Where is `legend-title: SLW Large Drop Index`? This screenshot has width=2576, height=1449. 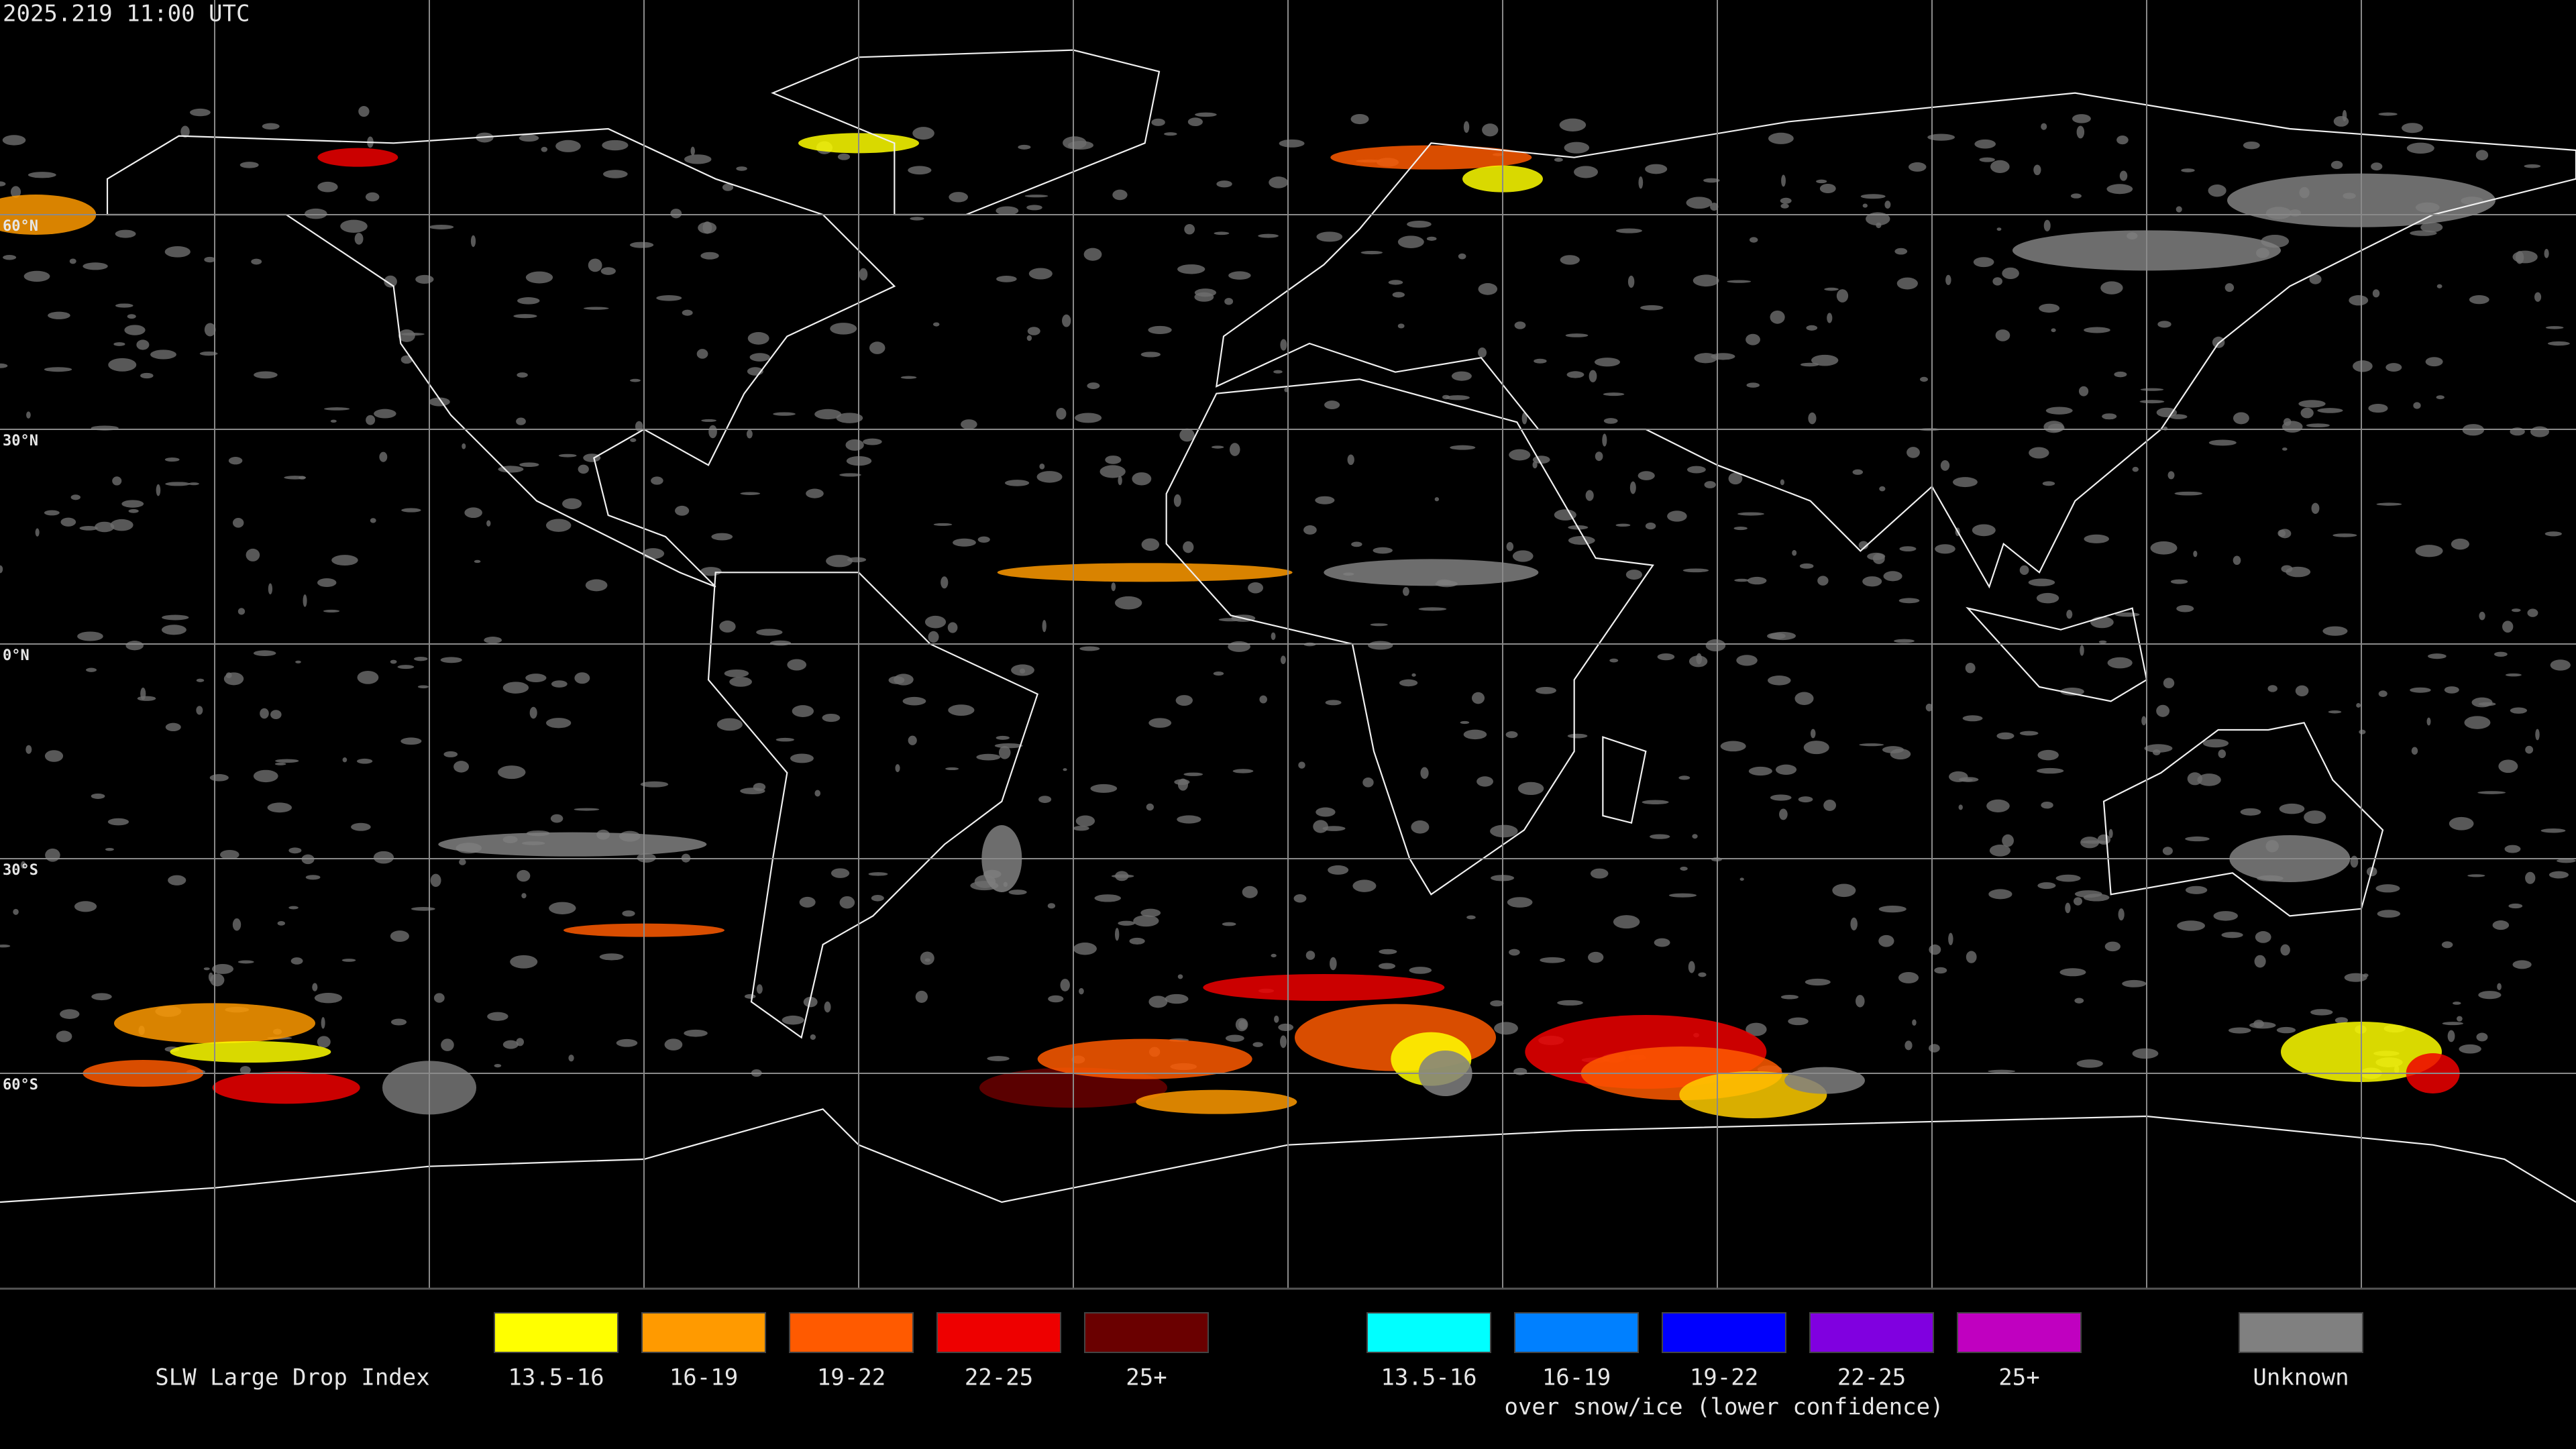 legend-title: SLW Large Drop Index is located at coordinates (292, 1377).